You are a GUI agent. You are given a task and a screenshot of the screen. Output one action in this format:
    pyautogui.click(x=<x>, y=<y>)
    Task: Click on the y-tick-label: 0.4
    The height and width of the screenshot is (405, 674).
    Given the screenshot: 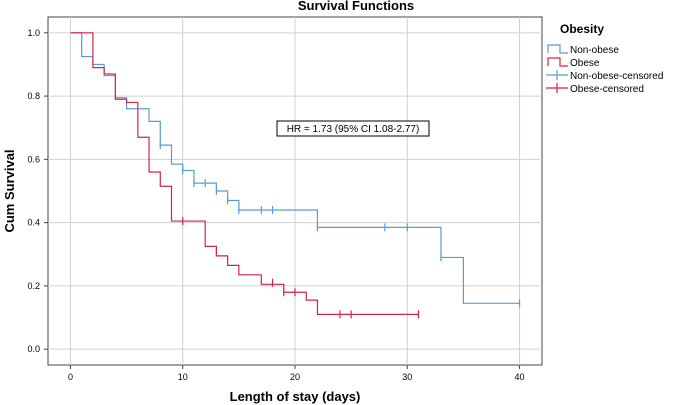 What is the action you would take?
    pyautogui.click(x=33, y=223)
    